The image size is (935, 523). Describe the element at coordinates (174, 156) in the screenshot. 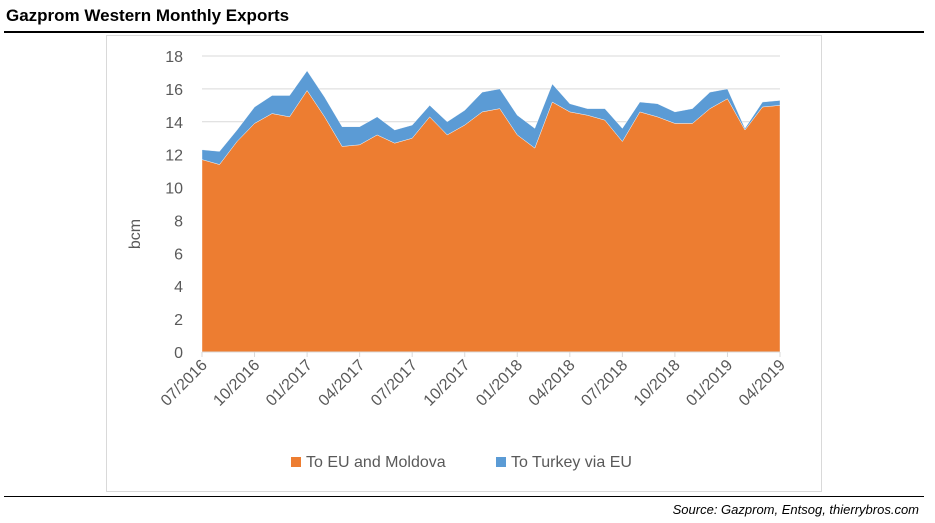

I see `y-tick-label: 12` at that location.